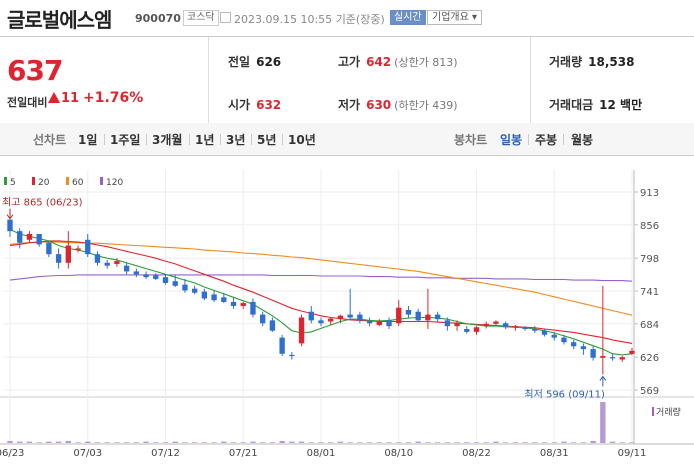 This screenshot has height=469, width=694. Describe the element at coordinates (592, 62) in the screenshot. I see `volume-cell: 거래량 18,538` at that location.